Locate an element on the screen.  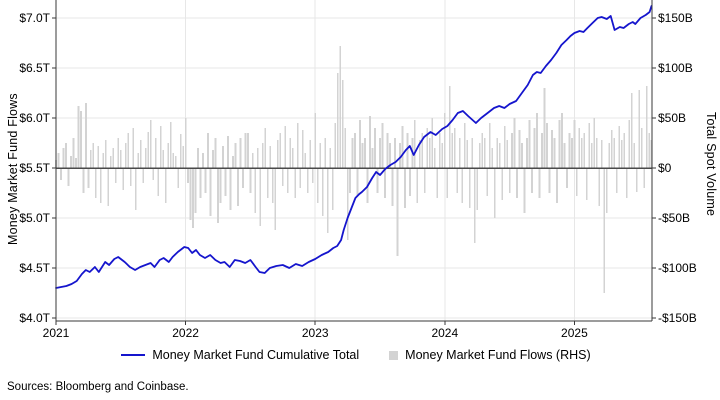
left-axis-tick-label: $7.0T is located at coordinates (34, 18).